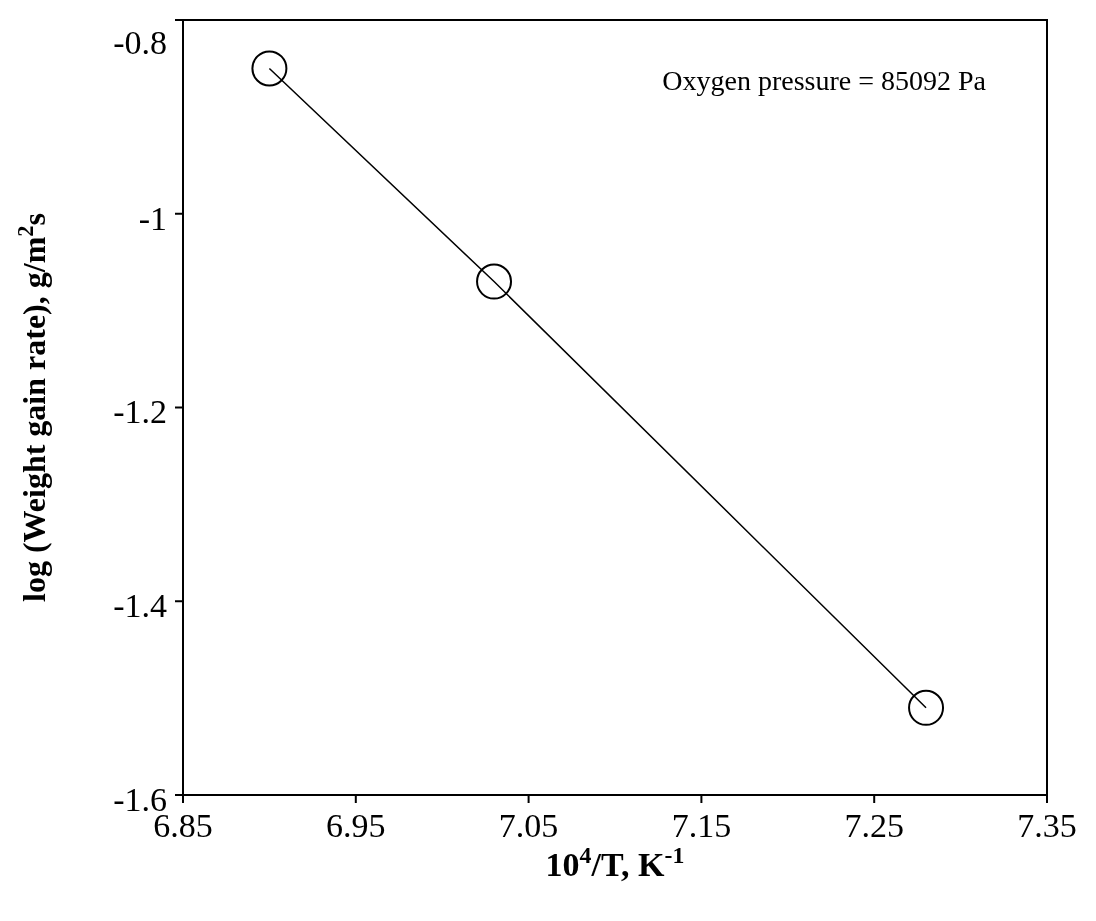 Image resolution: width=1096 pixels, height=921 pixels. Describe the element at coordinates (874, 826) in the screenshot. I see `x-tick-label: 7.25` at that location.